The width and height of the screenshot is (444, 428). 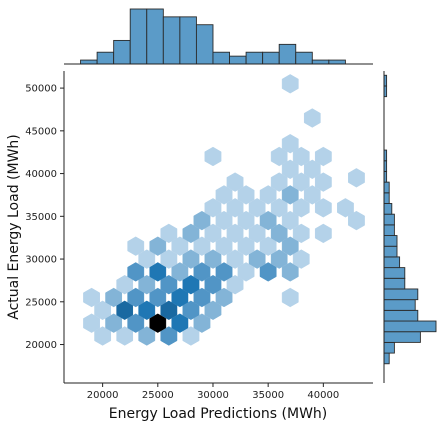 What do you see at coordinates (41, 131) in the screenshot?
I see `y-tick-label: 45000` at bounding box center [41, 131].